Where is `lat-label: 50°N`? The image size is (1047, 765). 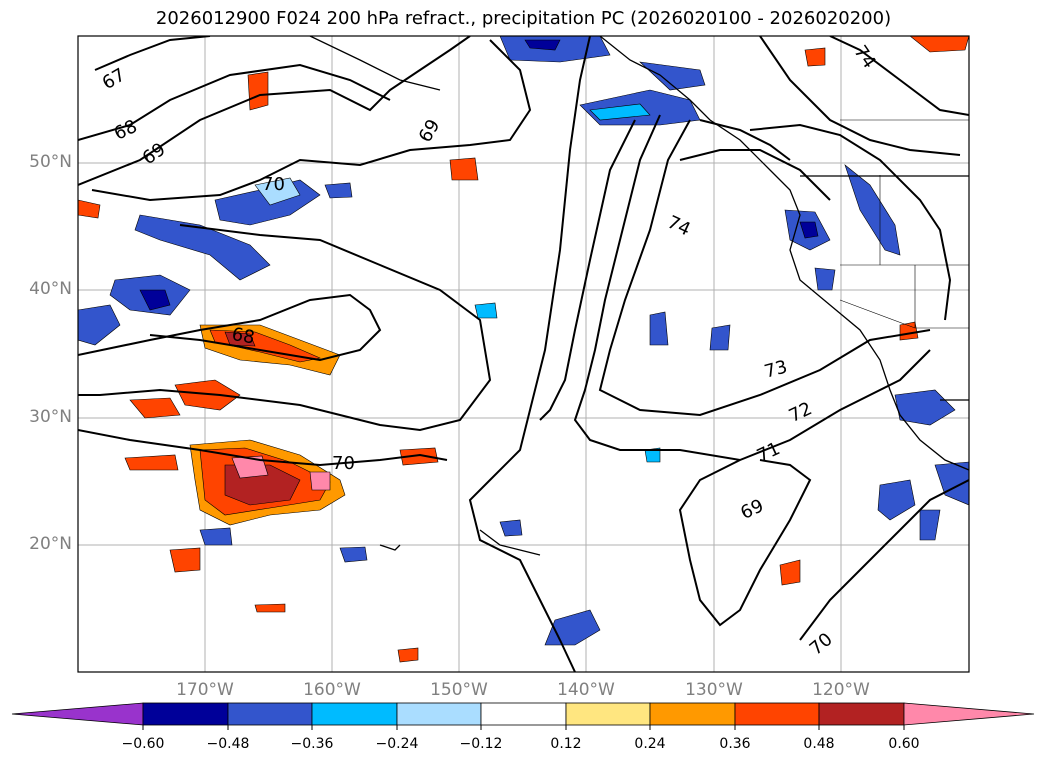
lat-label: 50°N is located at coordinates (50, 162).